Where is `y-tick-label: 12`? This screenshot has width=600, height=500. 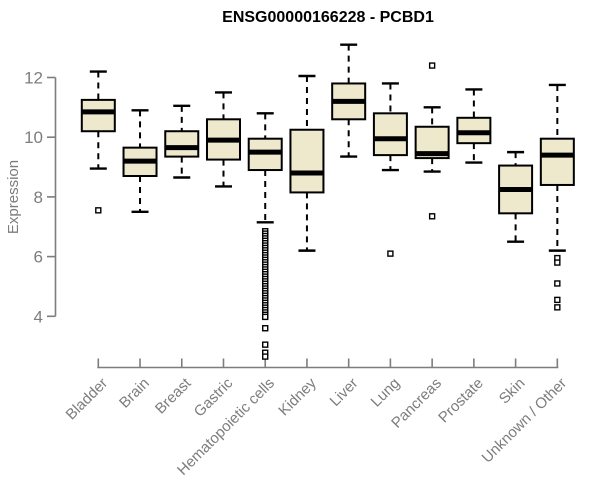
y-tick-label: 12 is located at coordinates (33, 78).